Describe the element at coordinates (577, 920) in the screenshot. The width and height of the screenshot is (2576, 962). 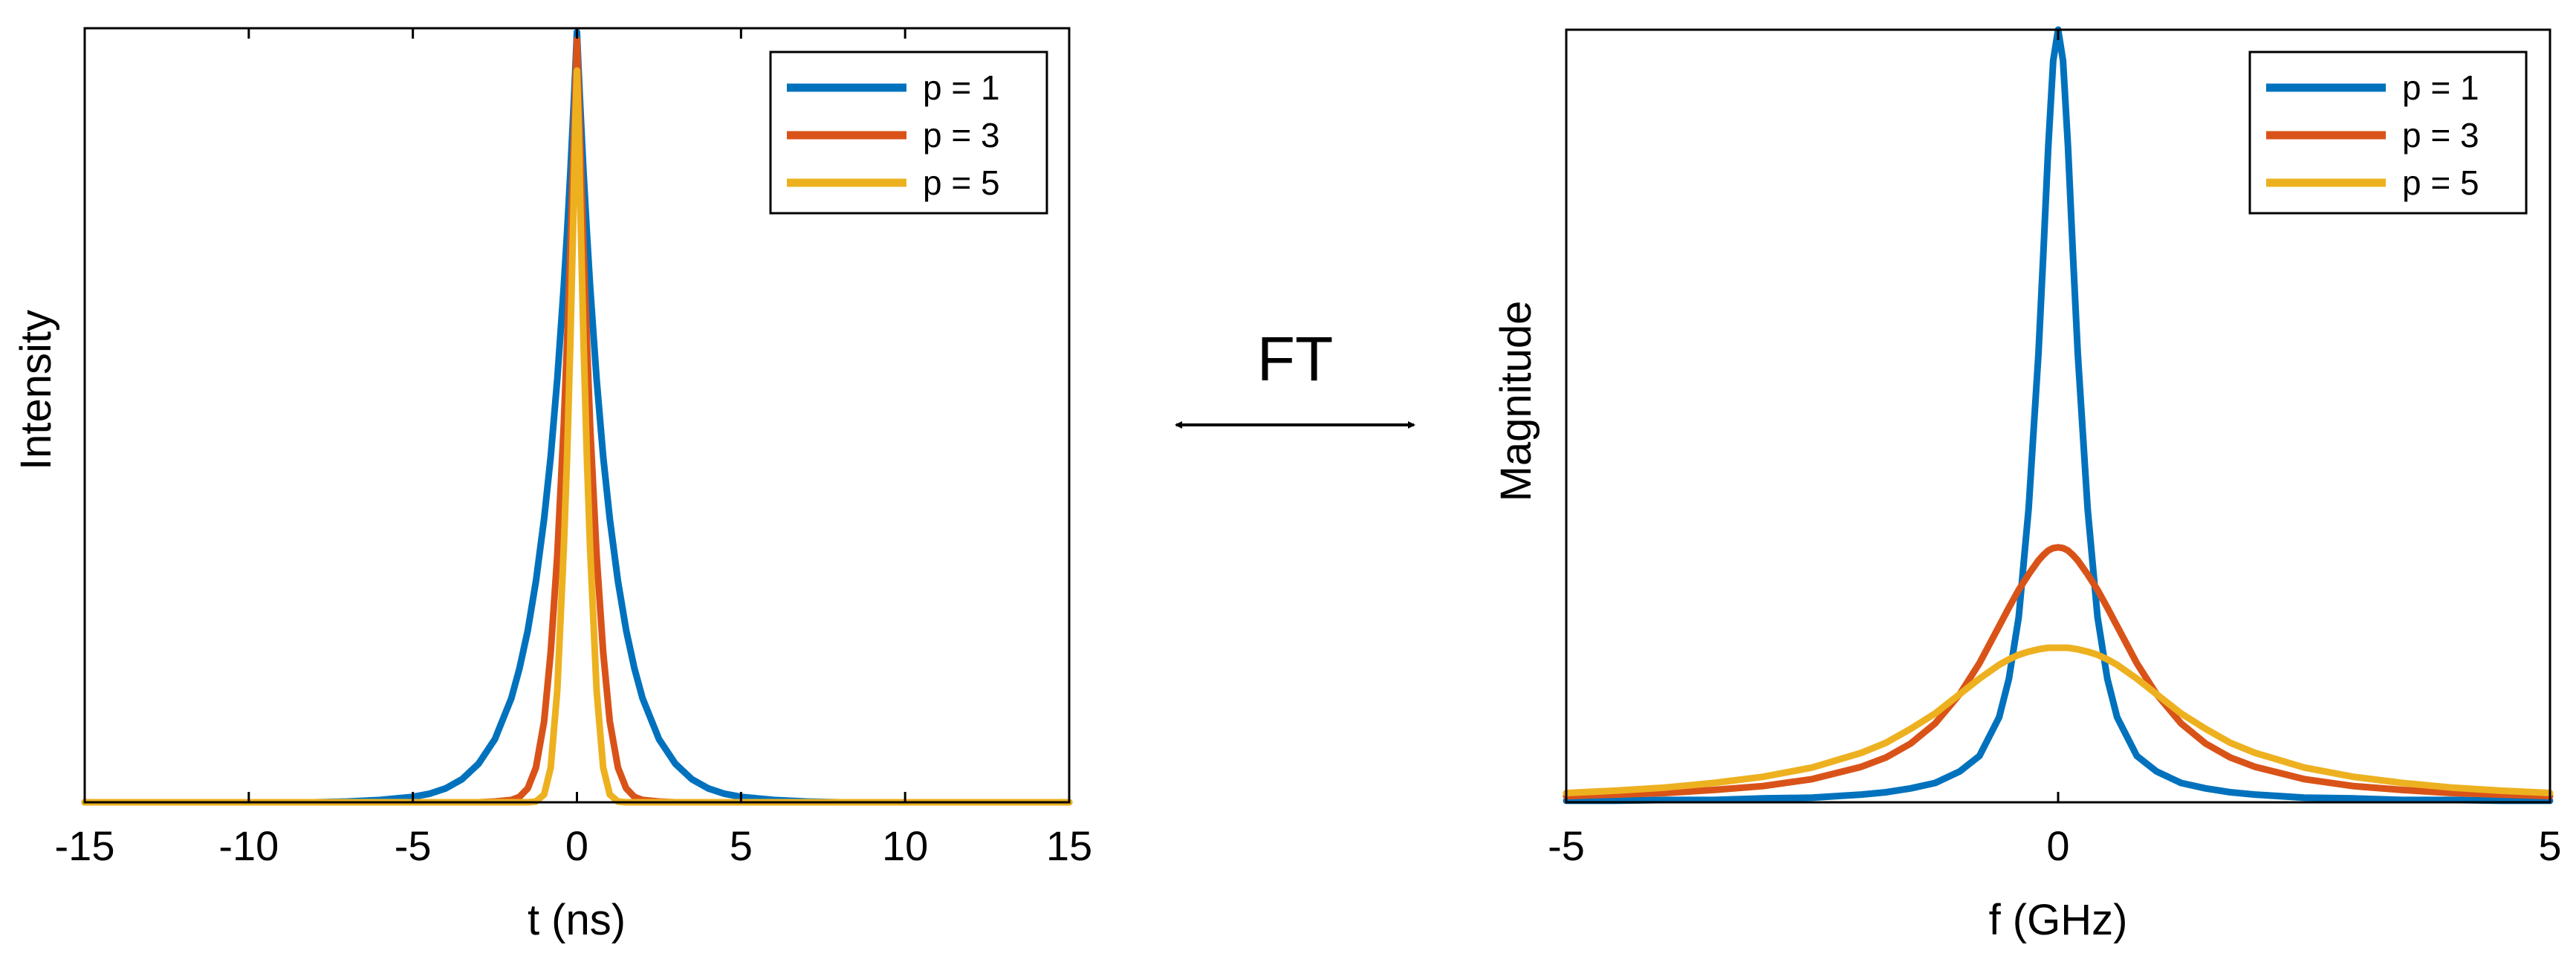
I see `x-axis-label: t (ns)` at that location.